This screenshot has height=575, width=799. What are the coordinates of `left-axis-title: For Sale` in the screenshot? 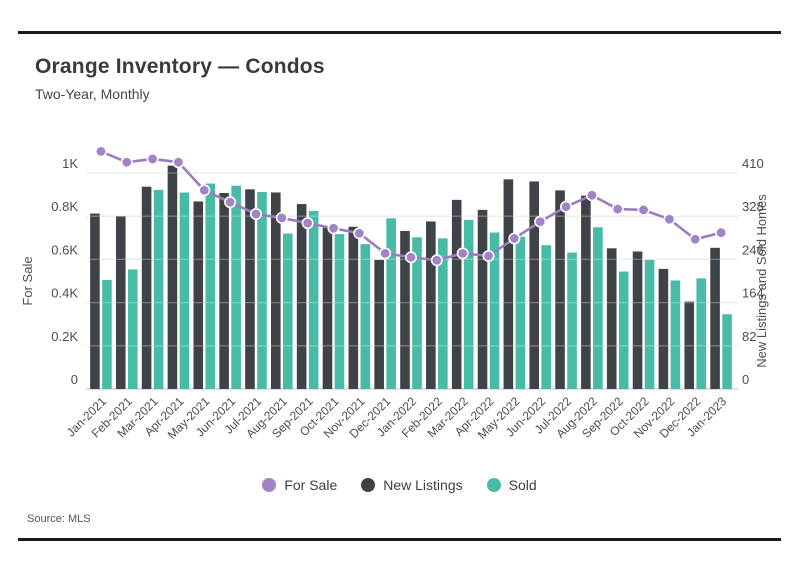 It's located at (27, 280).